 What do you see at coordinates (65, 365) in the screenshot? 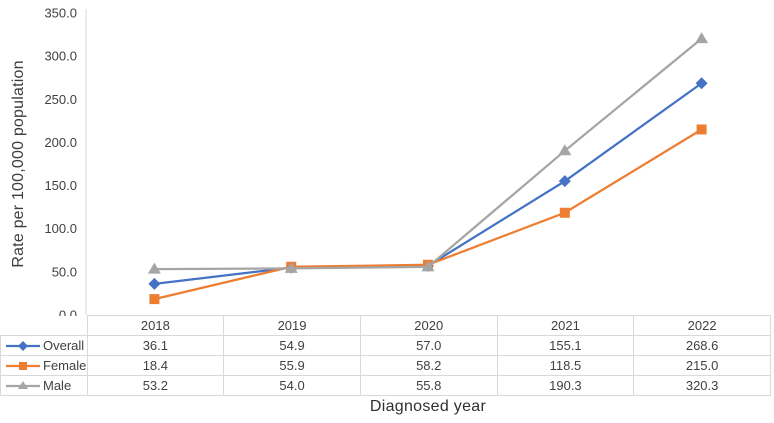
I see `legend-label: Female` at bounding box center [65, 365].